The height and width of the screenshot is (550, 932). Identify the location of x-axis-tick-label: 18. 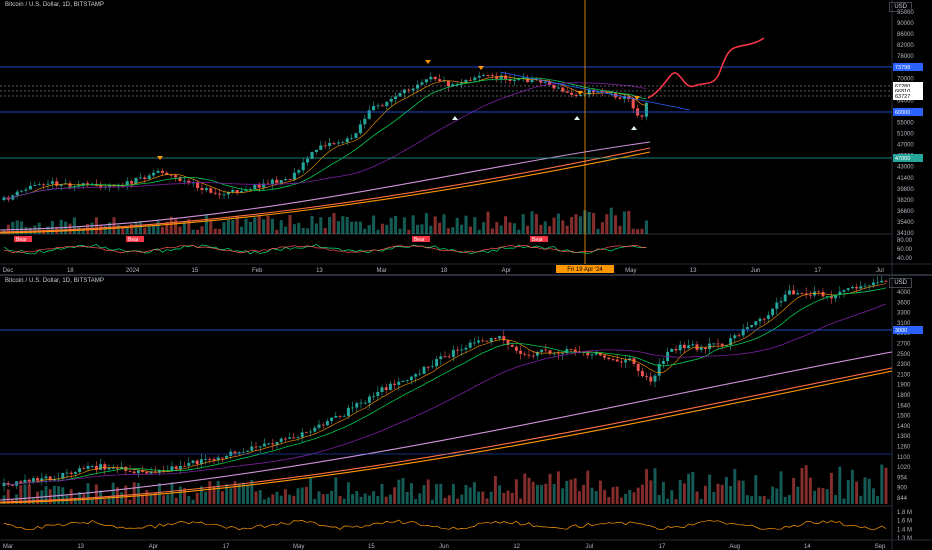
(70, 271).